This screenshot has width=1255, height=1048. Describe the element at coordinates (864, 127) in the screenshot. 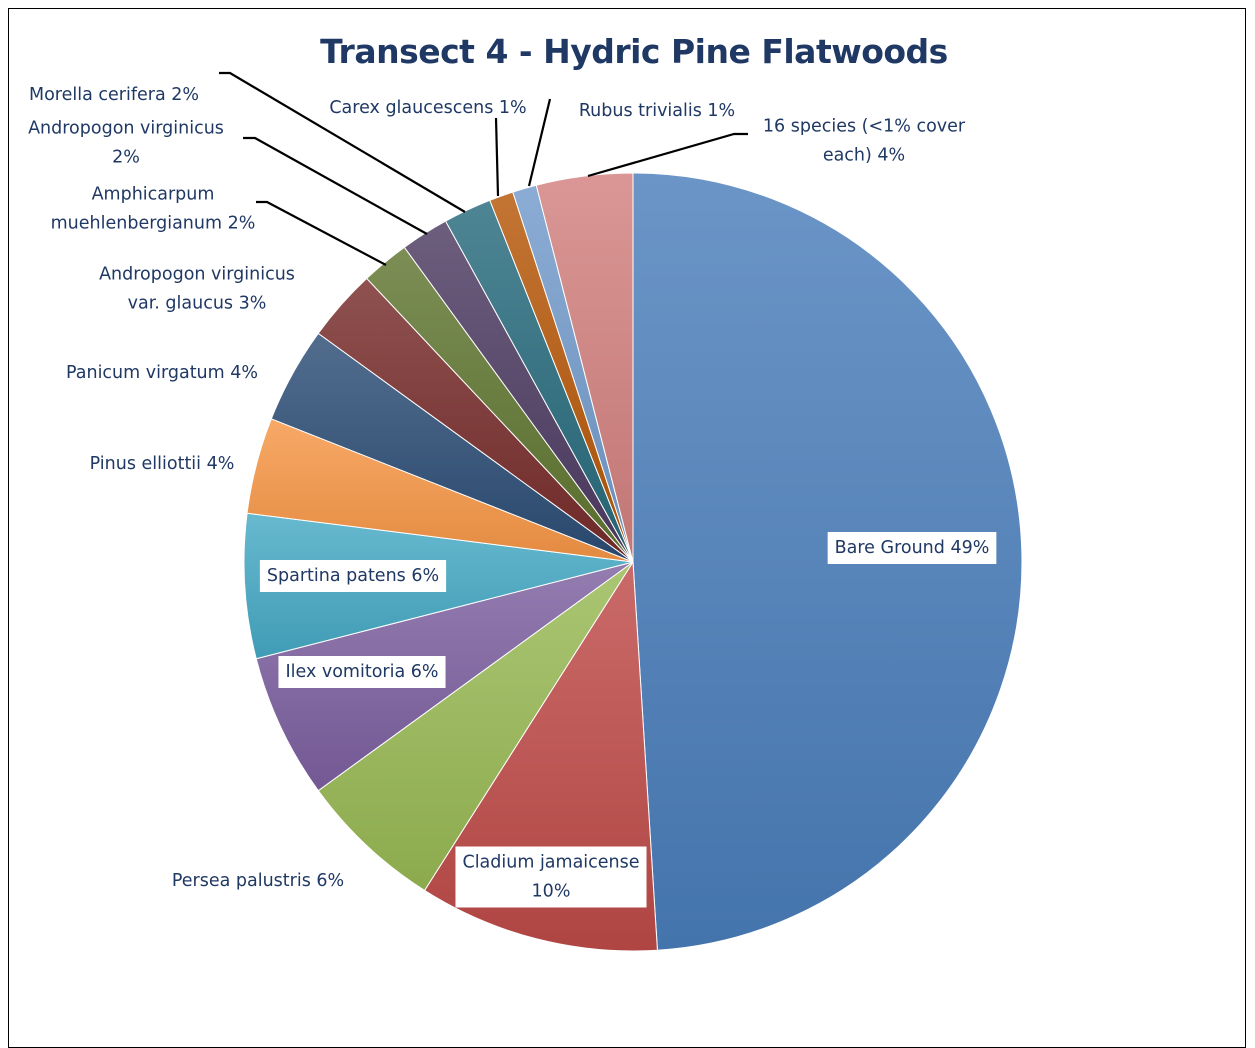

I see `slice-label-text: 16 species (<1% cover` at that location.